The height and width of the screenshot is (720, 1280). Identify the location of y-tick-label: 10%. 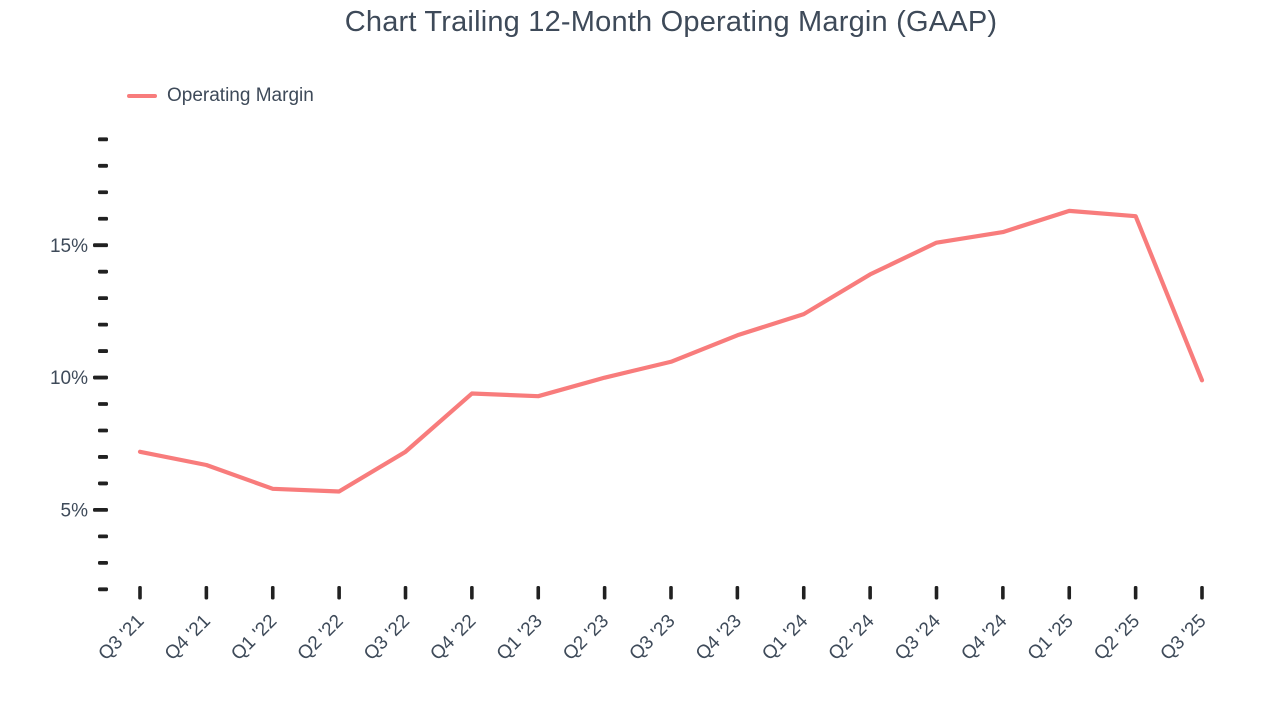
(69, 378).